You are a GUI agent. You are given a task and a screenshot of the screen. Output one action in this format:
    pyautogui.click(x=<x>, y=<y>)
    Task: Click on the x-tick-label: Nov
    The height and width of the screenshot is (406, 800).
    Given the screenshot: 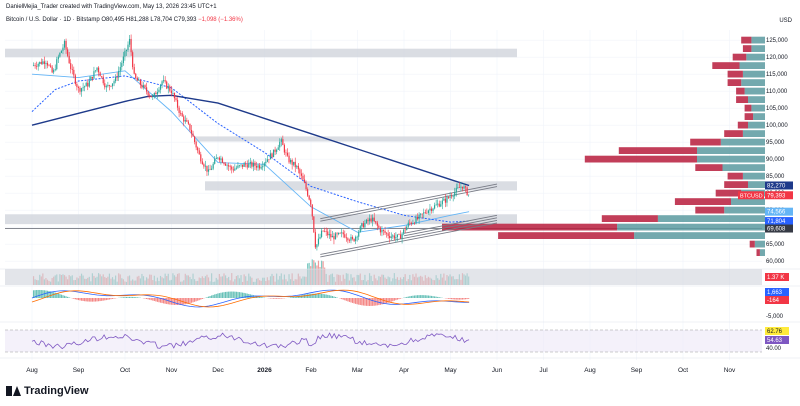 What is the action you would take?
    pyautogui.click(x=172, y=370)
    